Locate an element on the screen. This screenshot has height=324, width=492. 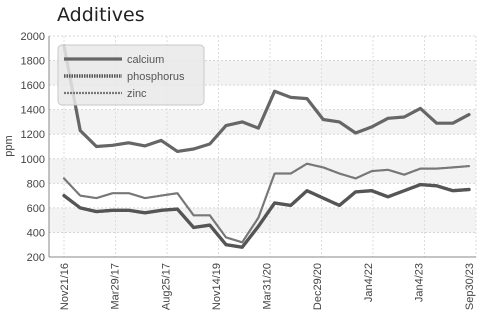
y-axis-label: ppm is located at coordinates (9, 145).